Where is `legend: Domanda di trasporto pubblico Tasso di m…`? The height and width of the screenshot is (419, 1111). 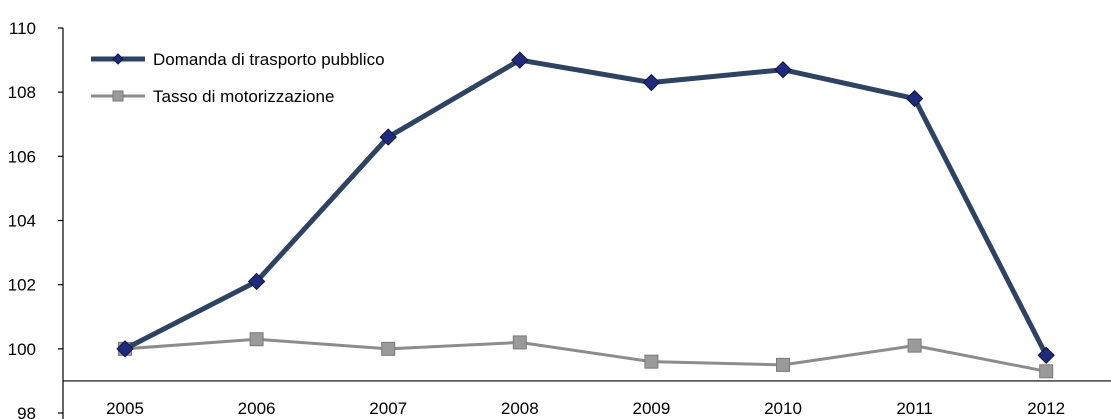
legend: Domanda di trasporto pubblico Tasso di m… is located at coordinates (238, 78).